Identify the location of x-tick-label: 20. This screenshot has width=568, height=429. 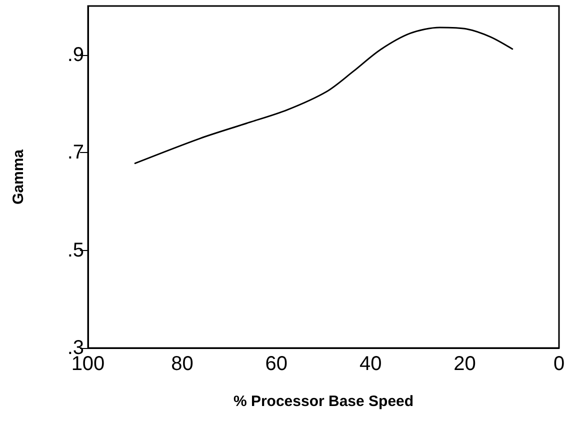
(465, 364).